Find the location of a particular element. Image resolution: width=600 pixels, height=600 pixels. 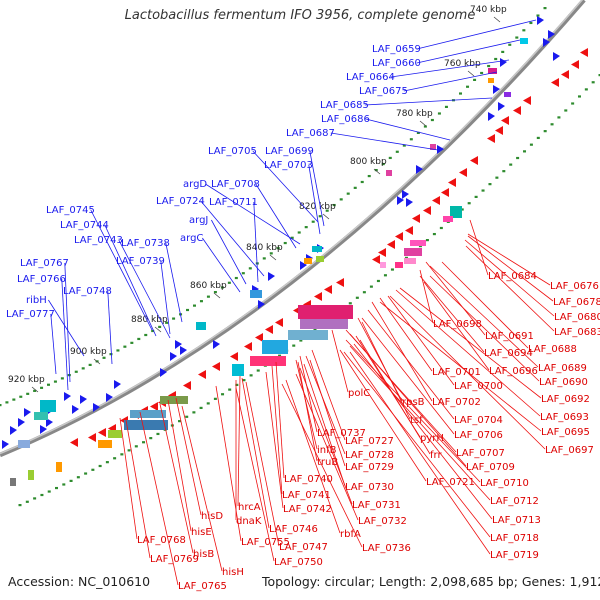

tick-label: 760 kbp is located at coordinates (462, 64).